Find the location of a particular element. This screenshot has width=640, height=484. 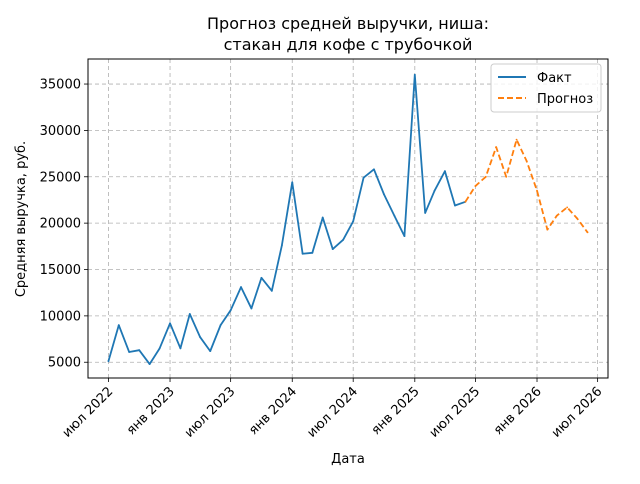

y-tick-label: 5000 is located at coordinates (64, 363).